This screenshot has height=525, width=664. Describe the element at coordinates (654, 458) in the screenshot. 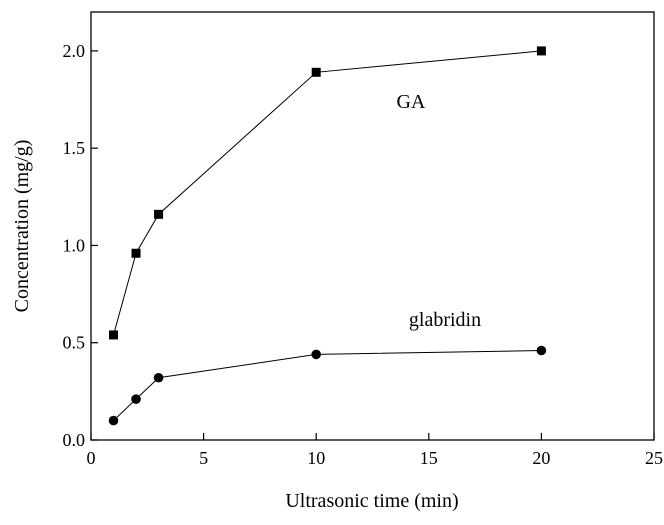

I see `x-tick-label: 25` at that location.